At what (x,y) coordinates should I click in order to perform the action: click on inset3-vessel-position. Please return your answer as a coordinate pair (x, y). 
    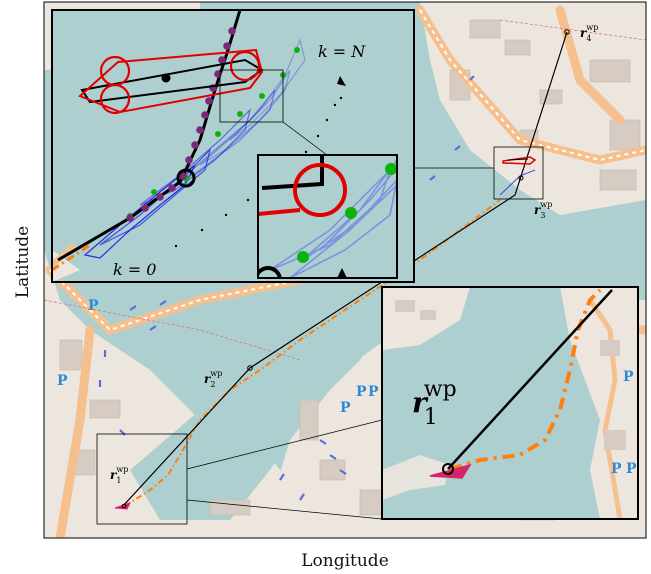
    Looking at the image, I should click on (270, 272).